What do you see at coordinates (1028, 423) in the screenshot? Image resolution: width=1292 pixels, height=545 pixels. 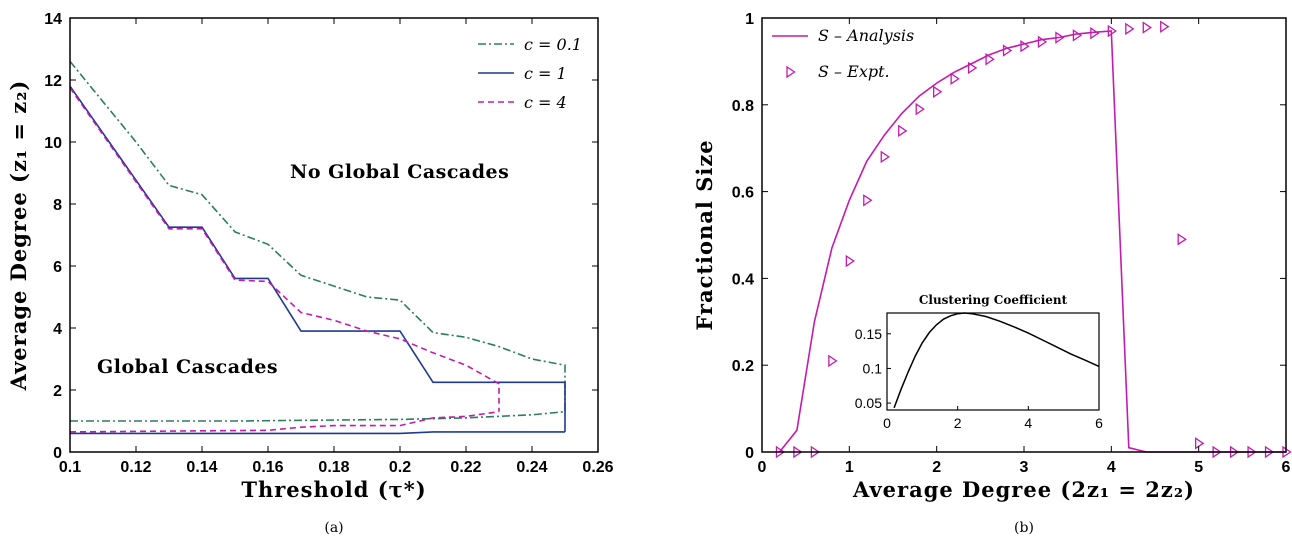 I see `inset-x-tick-label: 4` at bounding box center [1028, 423].